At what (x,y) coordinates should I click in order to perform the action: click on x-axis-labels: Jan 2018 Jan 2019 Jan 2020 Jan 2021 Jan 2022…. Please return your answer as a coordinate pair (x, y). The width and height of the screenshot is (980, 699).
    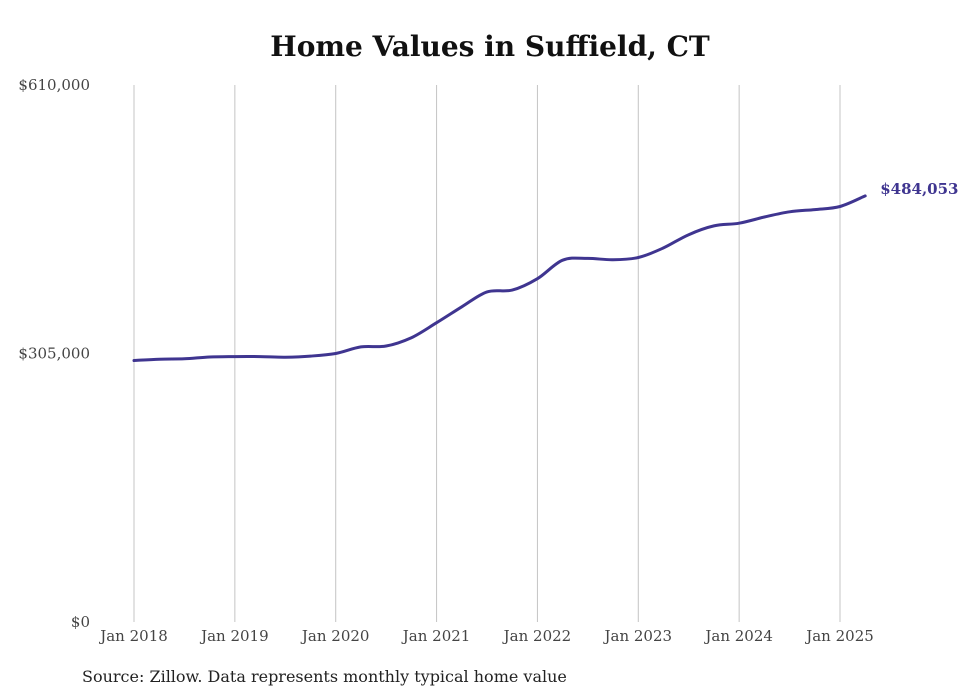
    Looking at the image, I should click on (486, 636).